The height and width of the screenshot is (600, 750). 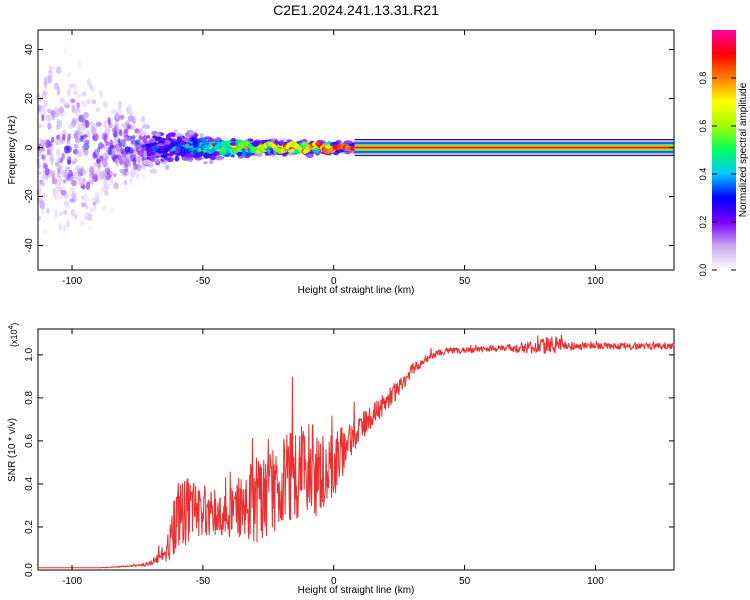 What do you see at coordinates (29, 147) in the screenshot?
I see `heatmap-y-tick-label: 0` at bounding box center [29, 147].